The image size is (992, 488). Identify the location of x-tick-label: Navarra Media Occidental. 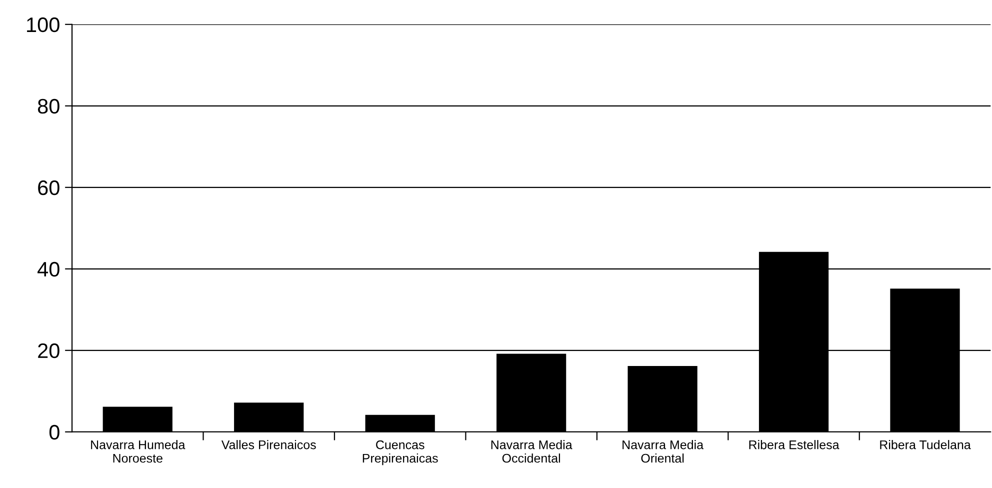
(531, 451).